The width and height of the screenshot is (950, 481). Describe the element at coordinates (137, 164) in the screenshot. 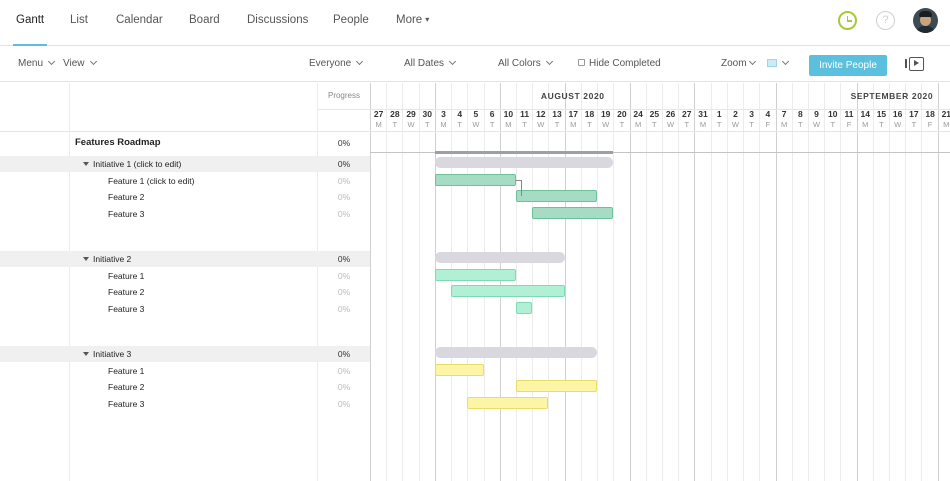

I see `row-label: Initiative 1 (click to edit)` at that location.